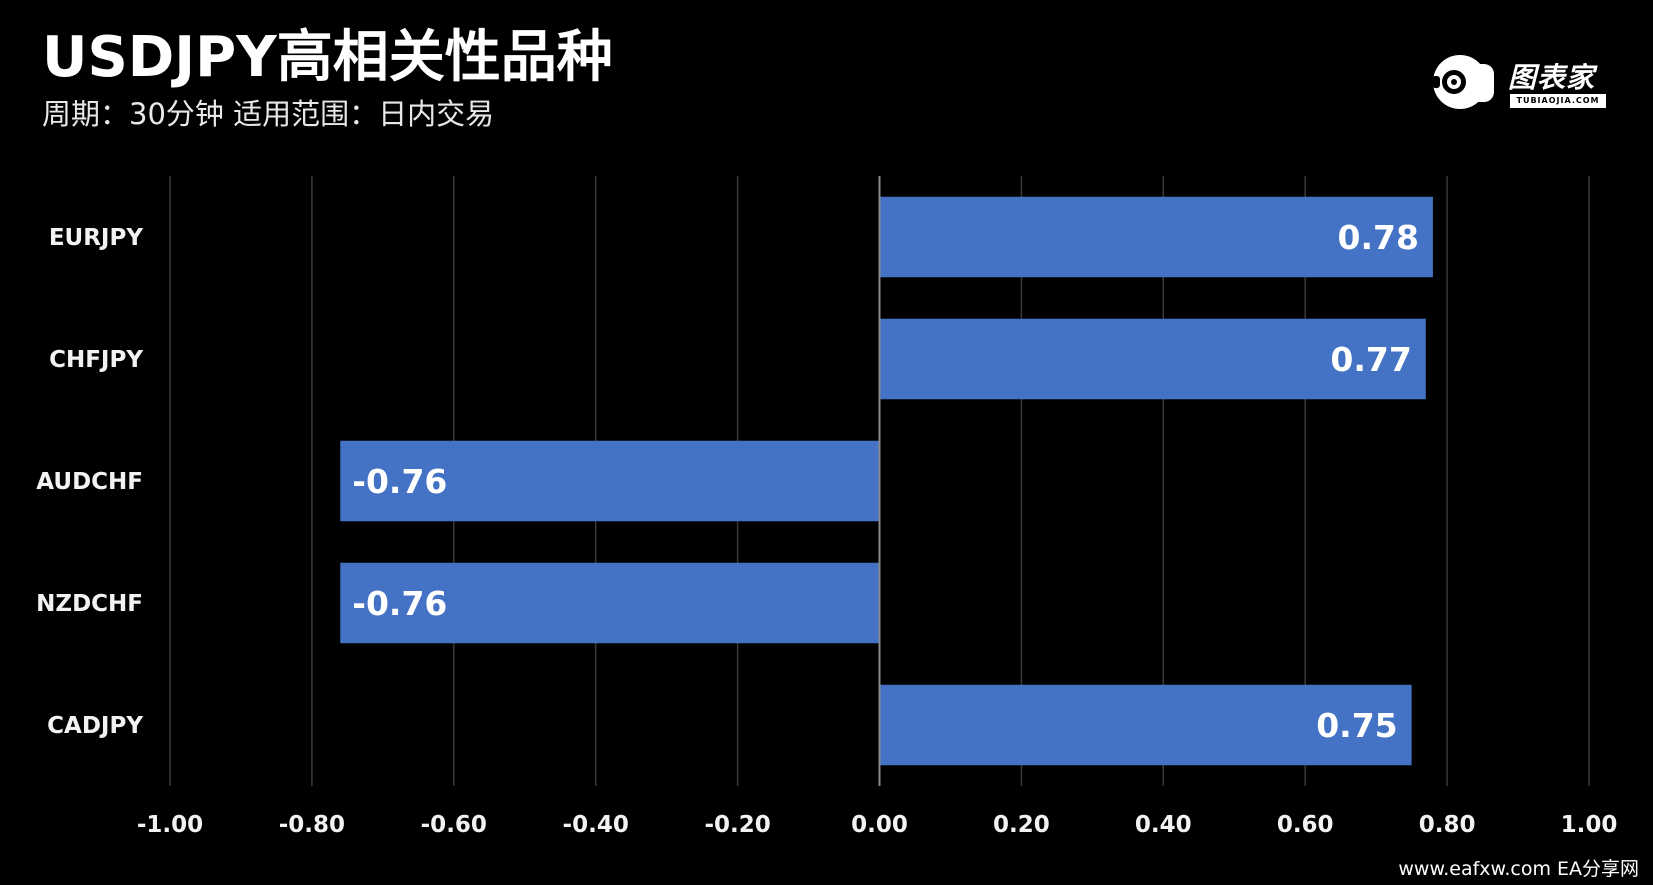 Image resolution: width=1653 pixels, height=885 pixels. I want to click on x-tick-label: -1.00, so click(170, 825).